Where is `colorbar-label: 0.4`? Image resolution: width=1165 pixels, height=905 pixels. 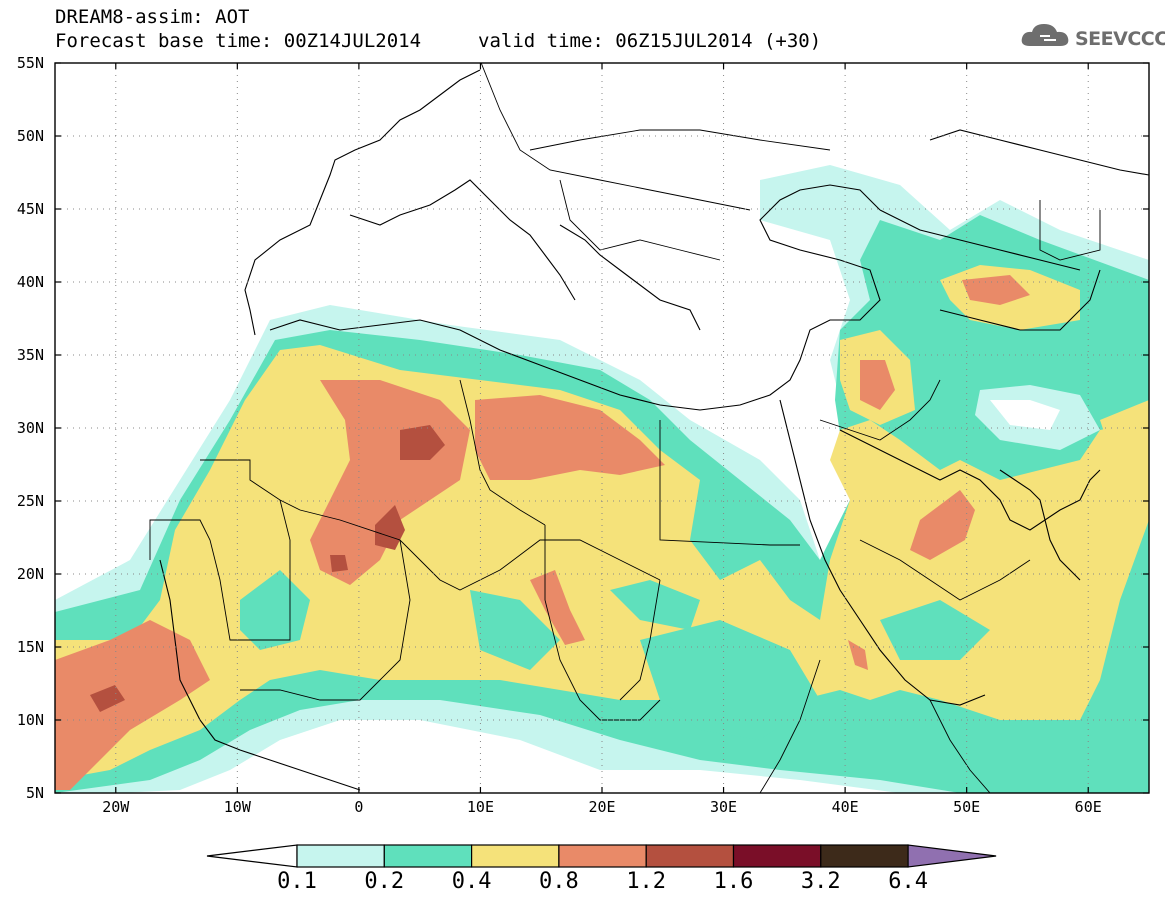
colorbar-label: 0.4 is located at coordinates (471, 881).